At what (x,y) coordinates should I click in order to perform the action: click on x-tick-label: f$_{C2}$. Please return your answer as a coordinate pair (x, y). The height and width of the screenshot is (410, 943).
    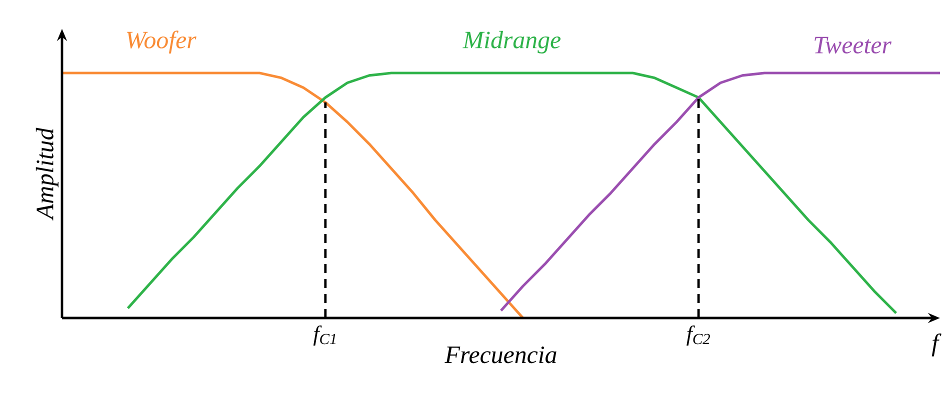
    Looking at the image, I should click on (698, 336).